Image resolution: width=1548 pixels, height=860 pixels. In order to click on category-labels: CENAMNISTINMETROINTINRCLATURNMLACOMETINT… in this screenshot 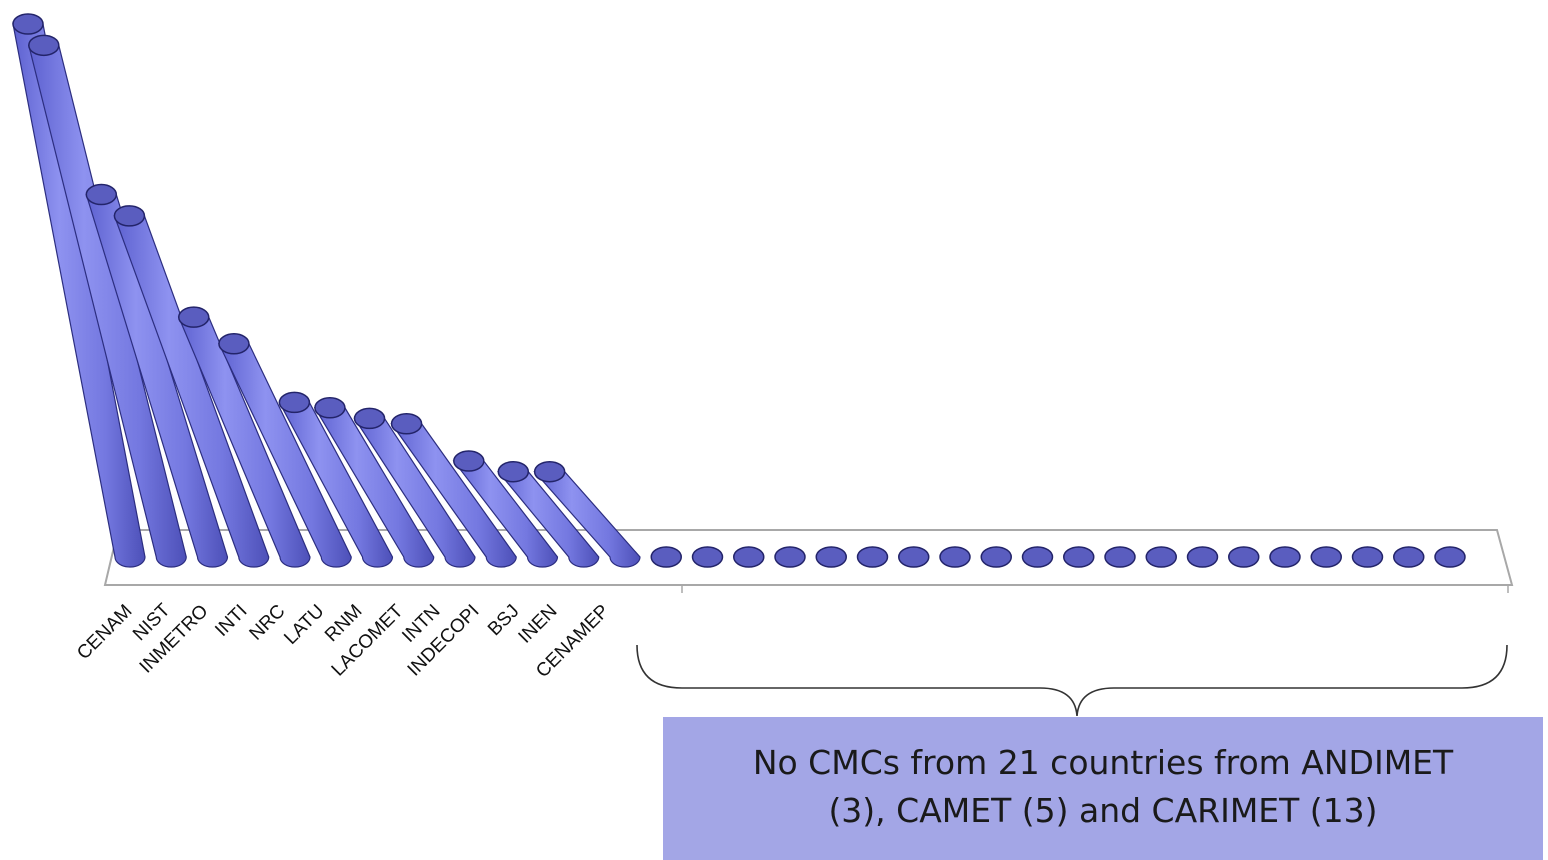, I will do `click(343, 640)`.